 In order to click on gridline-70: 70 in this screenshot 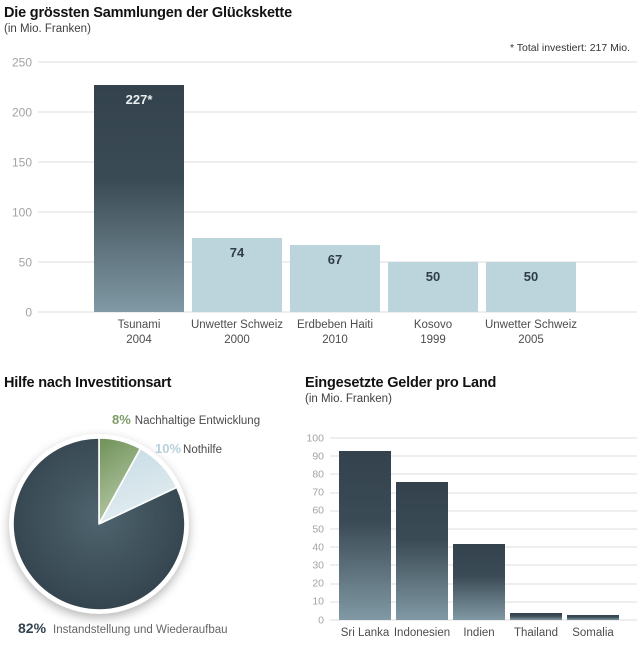, I will do `click(474, 493)`.